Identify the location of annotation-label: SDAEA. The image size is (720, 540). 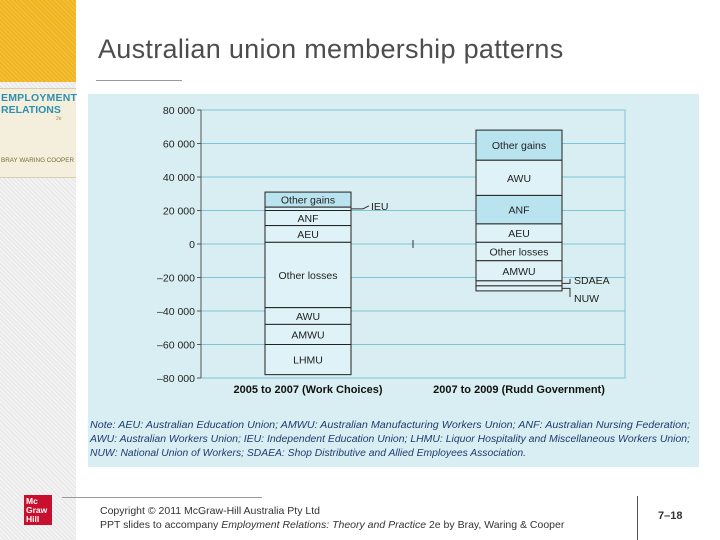
(592, 281).